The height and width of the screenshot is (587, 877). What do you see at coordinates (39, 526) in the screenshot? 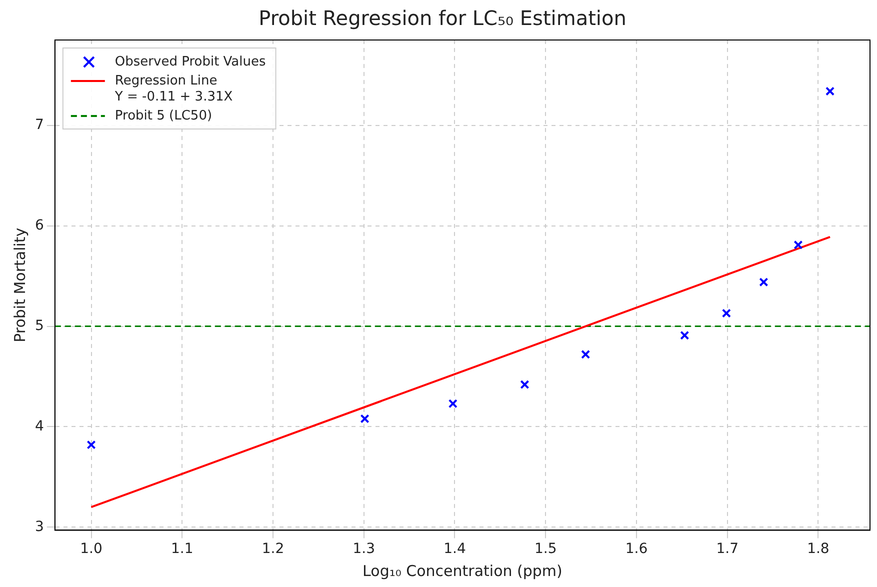
I see `y-tick-label: 3` at bounding box center [39, 526].